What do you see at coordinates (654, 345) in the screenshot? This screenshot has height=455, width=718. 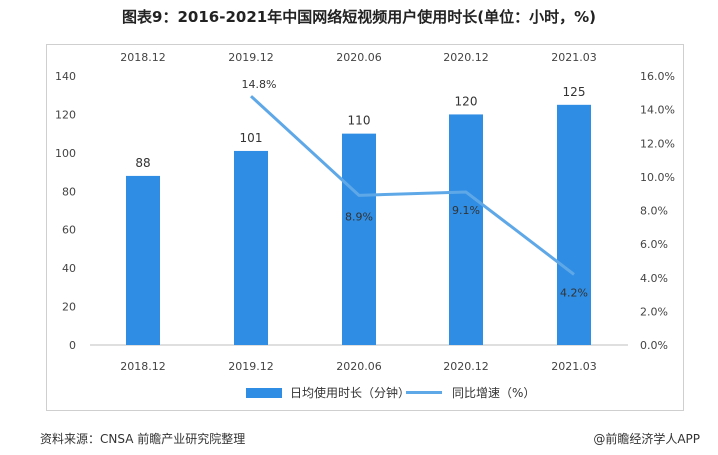 I see `y-right-tick-label: 0.0%` at bounding box center [654, 345].